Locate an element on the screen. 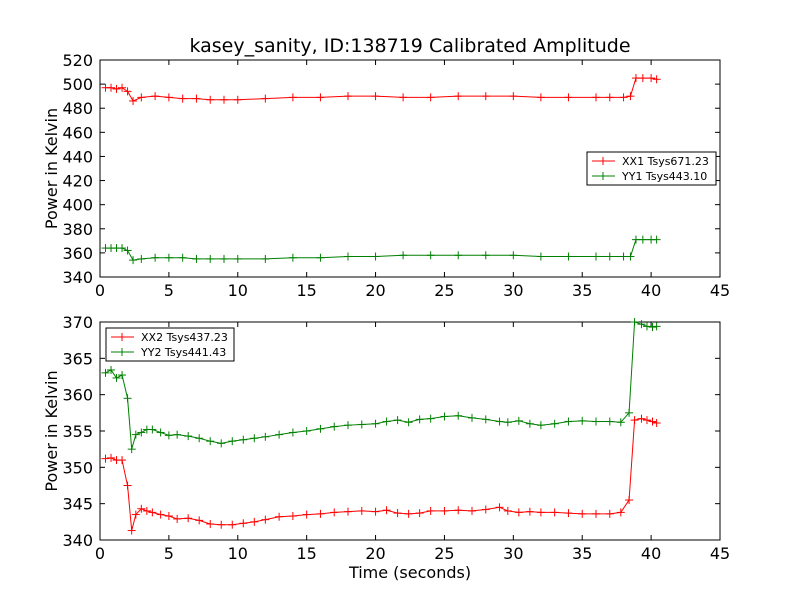  panel-2-x-tick-label: 25 is located at coordinates (444, 553).